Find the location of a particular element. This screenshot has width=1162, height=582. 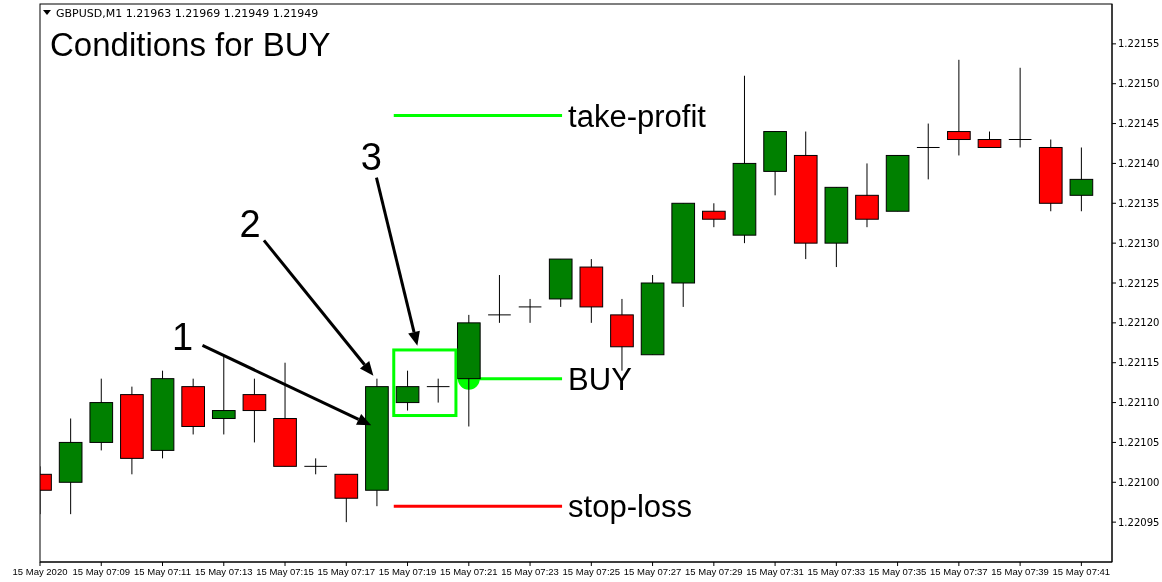

x-tick-label: 15 May 07:17 is located at coordinates (346, 571).